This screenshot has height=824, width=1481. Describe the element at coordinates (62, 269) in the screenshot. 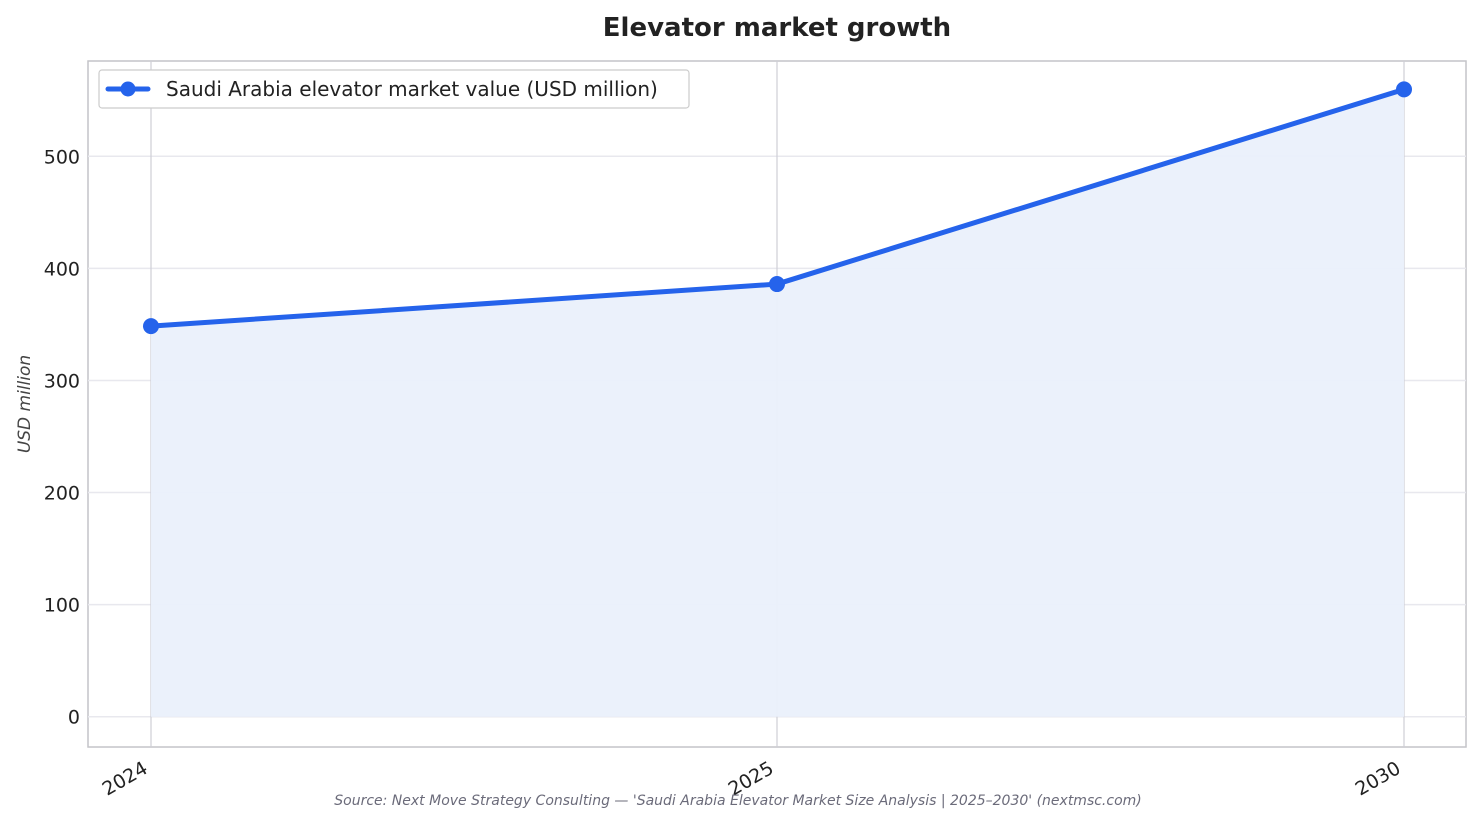

I see `y-tick-label: 400` at that location.